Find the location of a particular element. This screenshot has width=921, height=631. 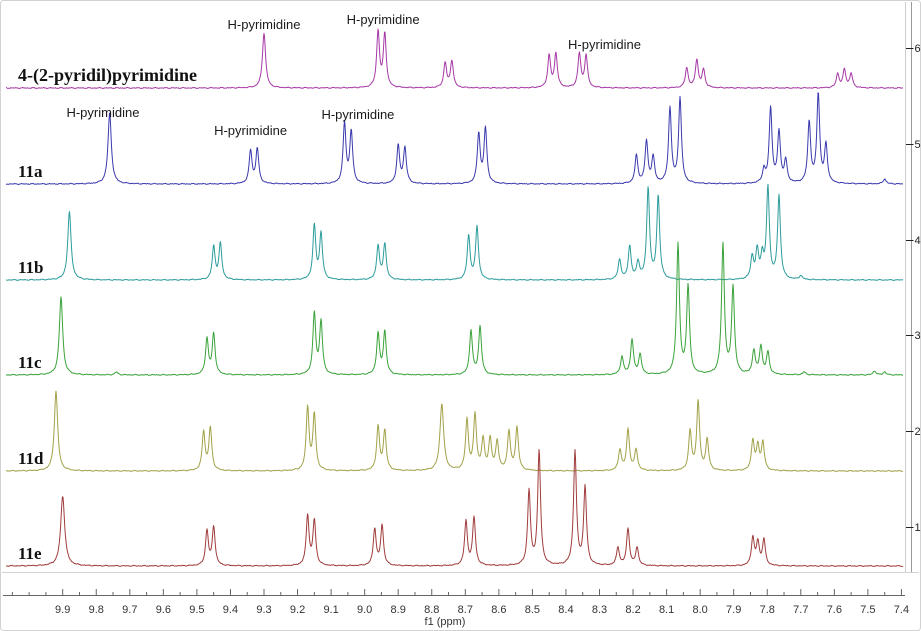

x-tick-label: 8.9 is located at coordinates (398, 610).